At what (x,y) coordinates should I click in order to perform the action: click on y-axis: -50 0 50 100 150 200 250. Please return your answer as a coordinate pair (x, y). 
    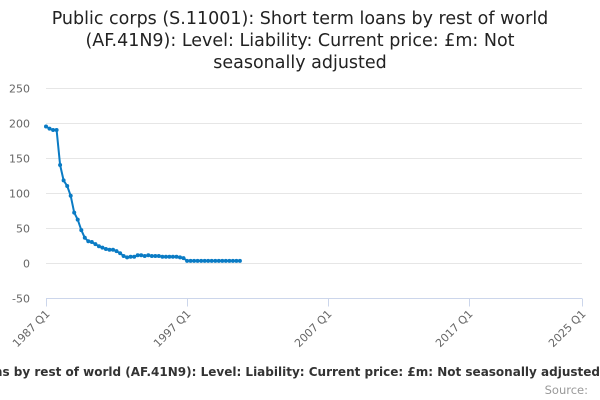
    Looking at the image, I should click on (19, 194).